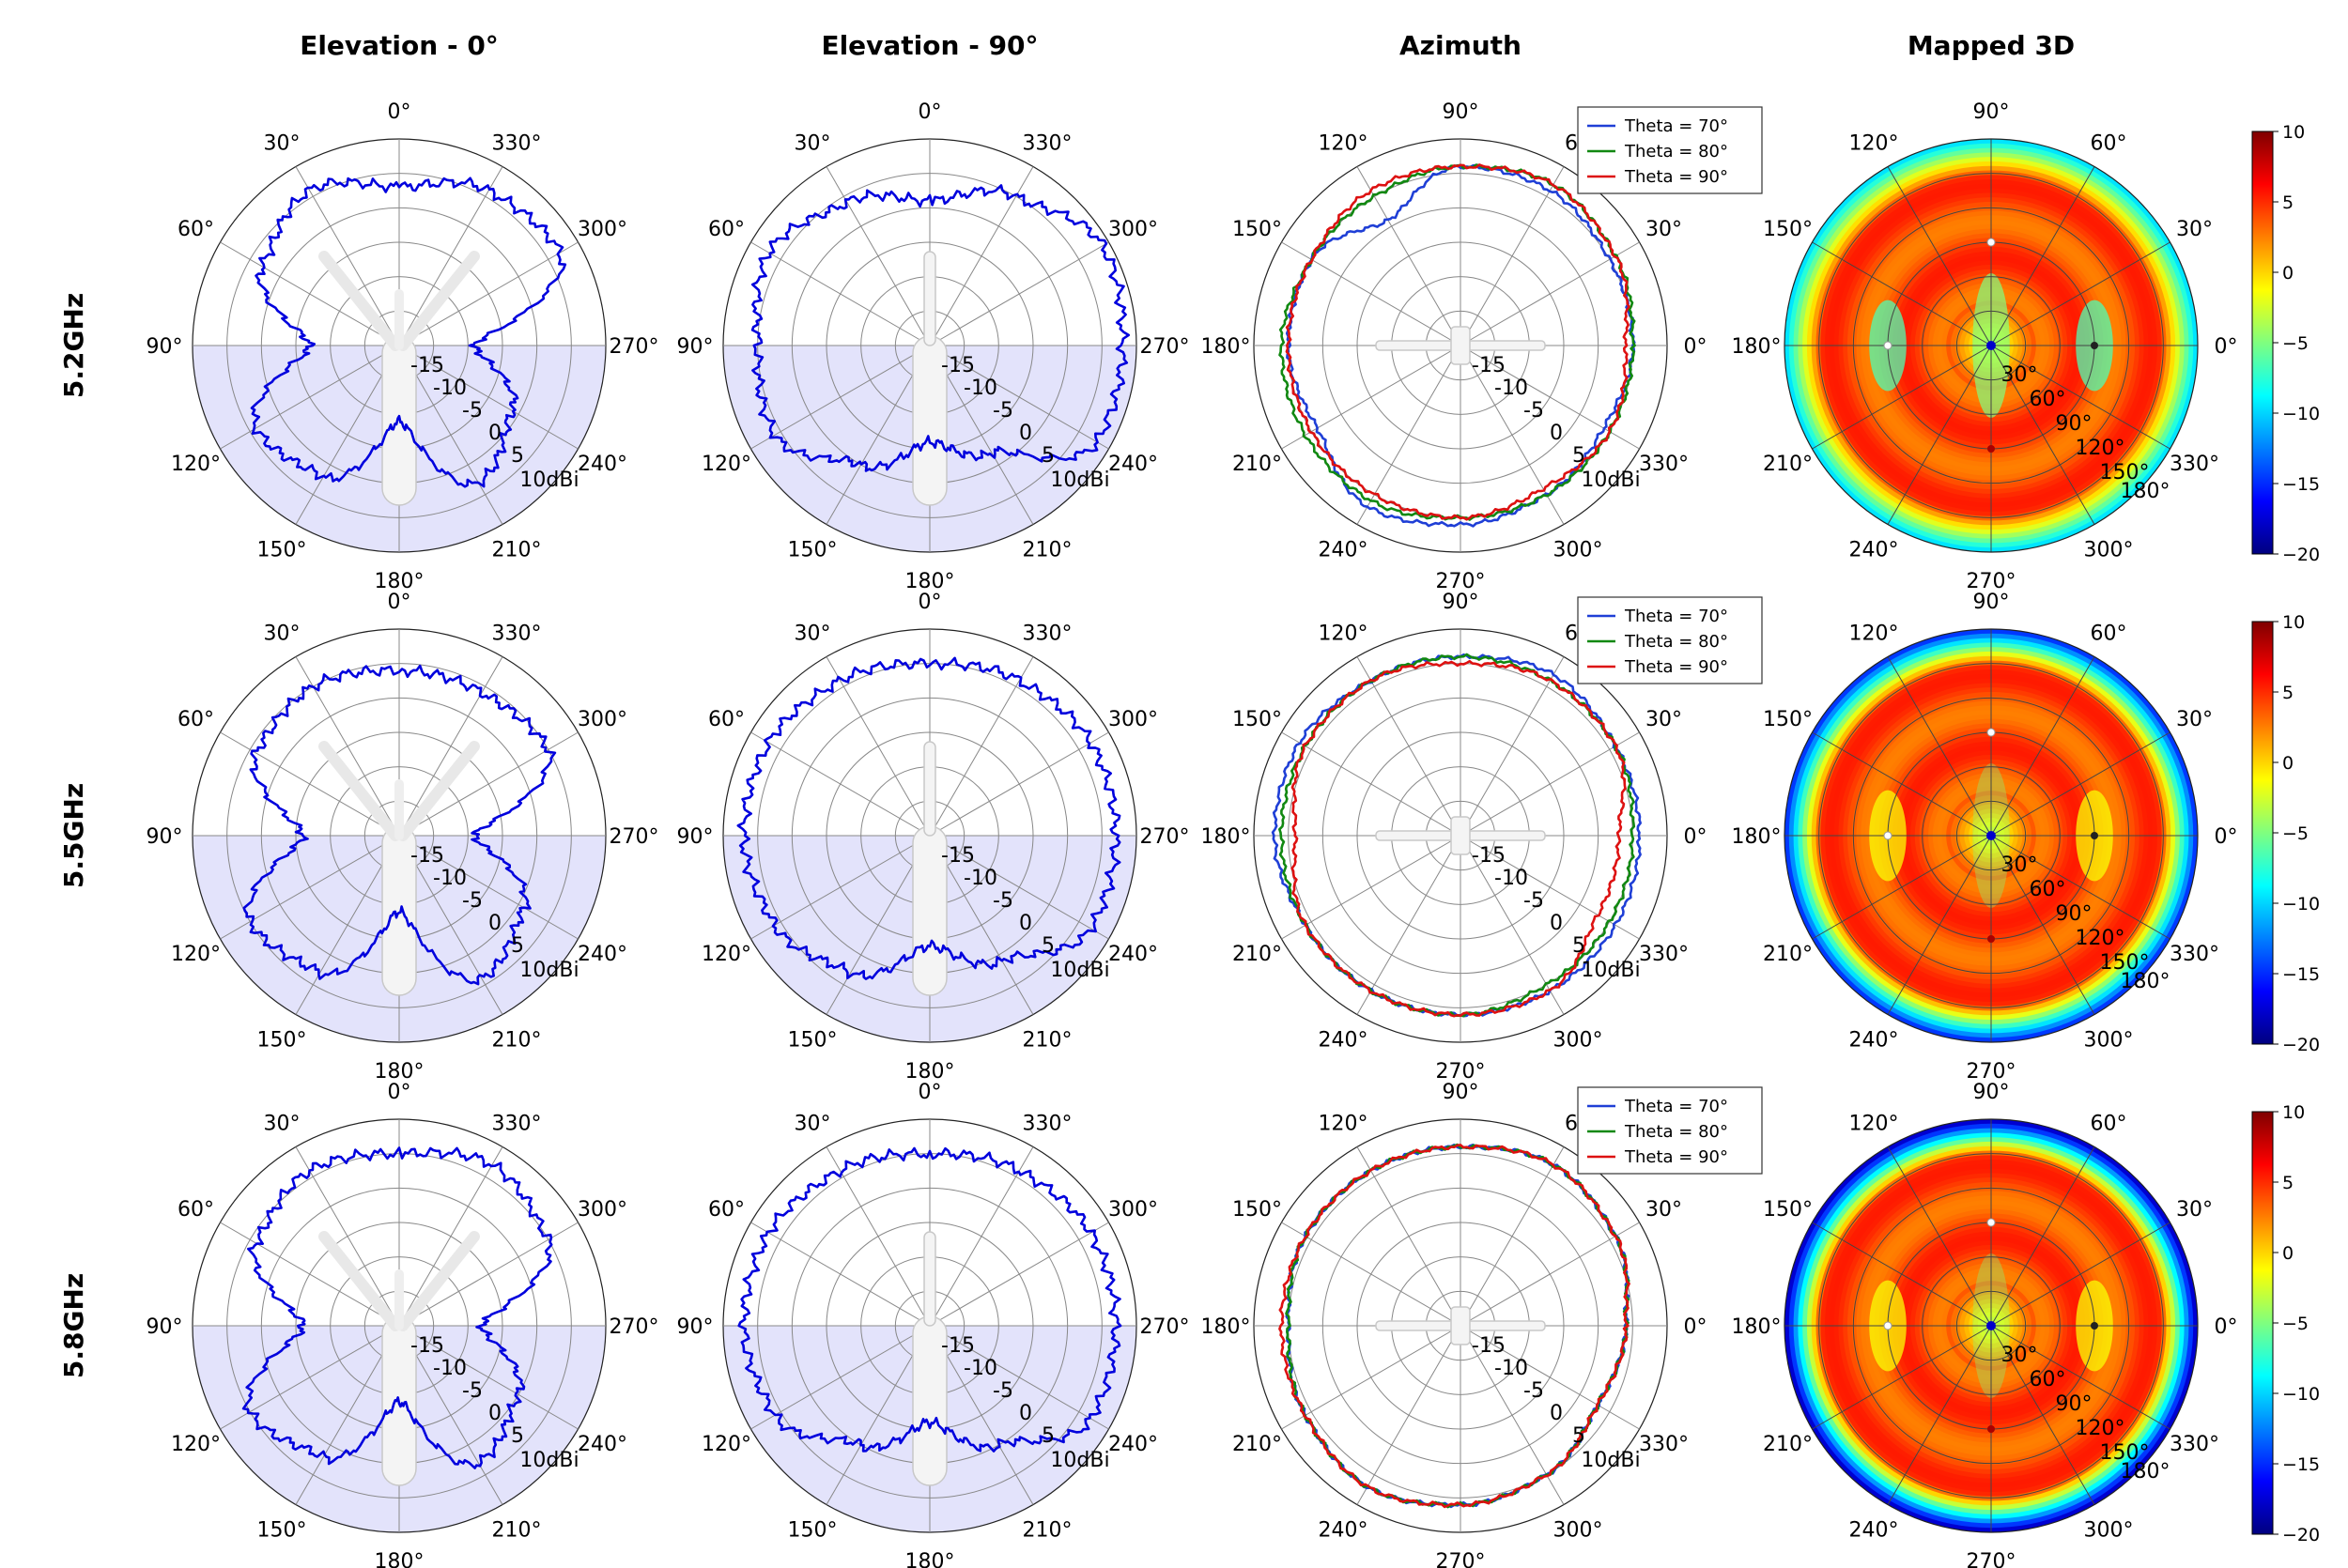 This screenshot has height=1568, width=2348. I want to click on colorbar-tick-label: 10, so click(2293, 133).